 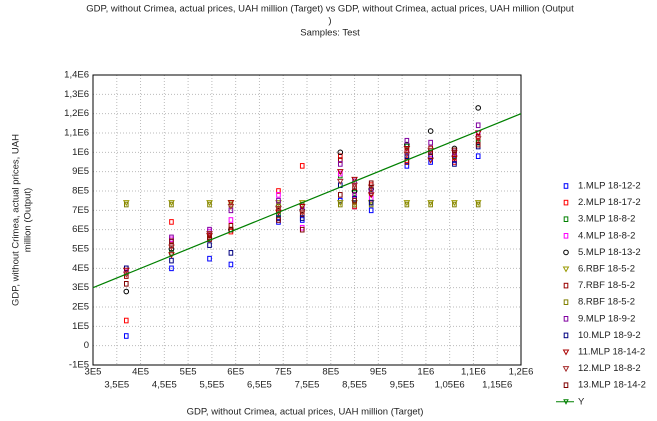 I want to click on y-tick-label: -1E5, so click(x=79, y=365).